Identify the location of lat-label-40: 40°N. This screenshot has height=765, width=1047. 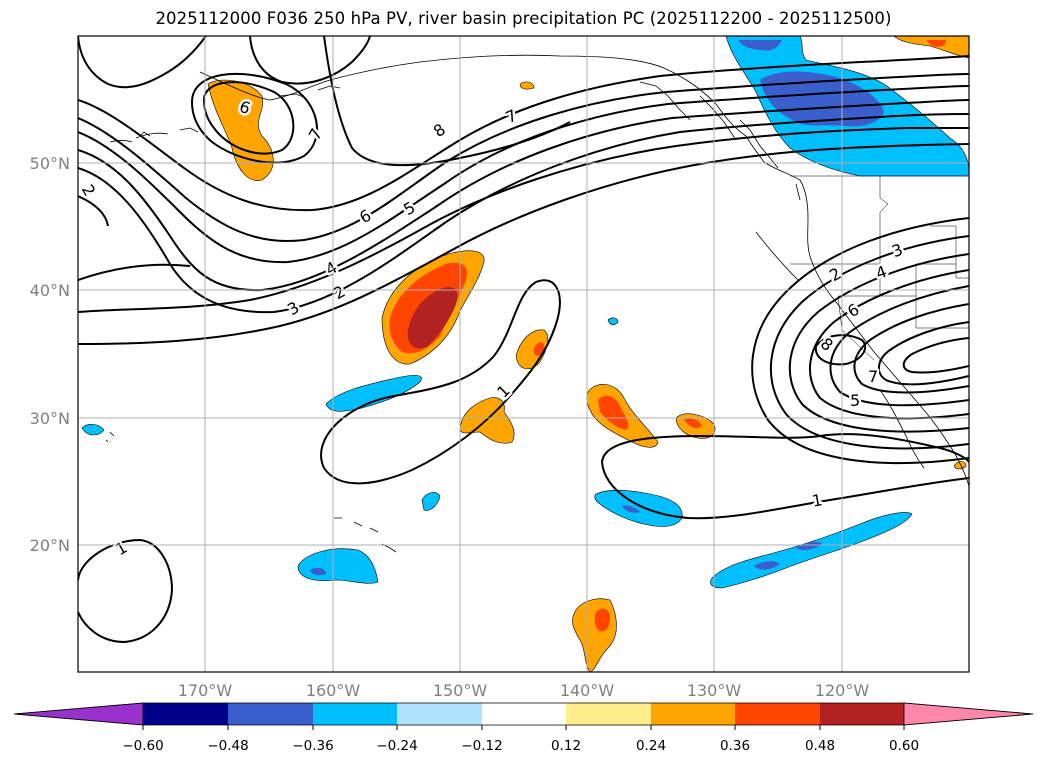
(50, 290).